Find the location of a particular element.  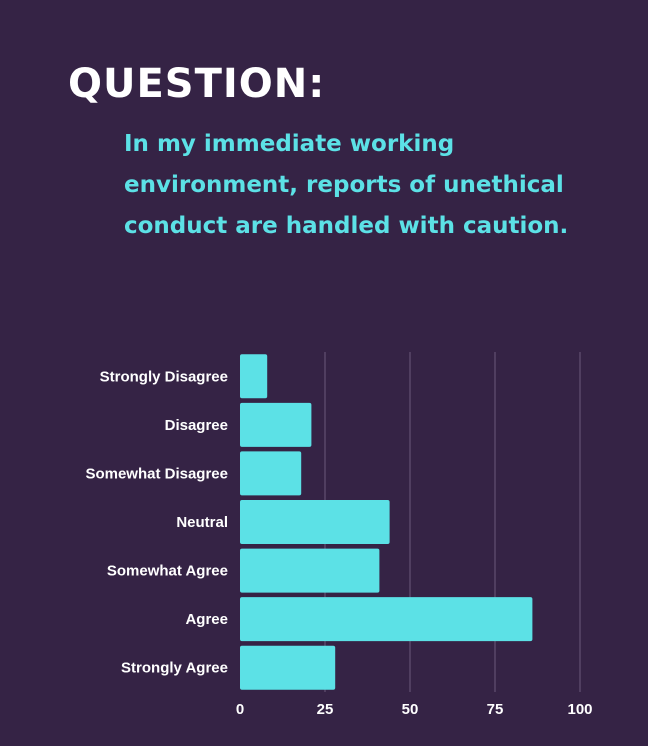

category-label: Neutral is located at coordinates (202, 522).